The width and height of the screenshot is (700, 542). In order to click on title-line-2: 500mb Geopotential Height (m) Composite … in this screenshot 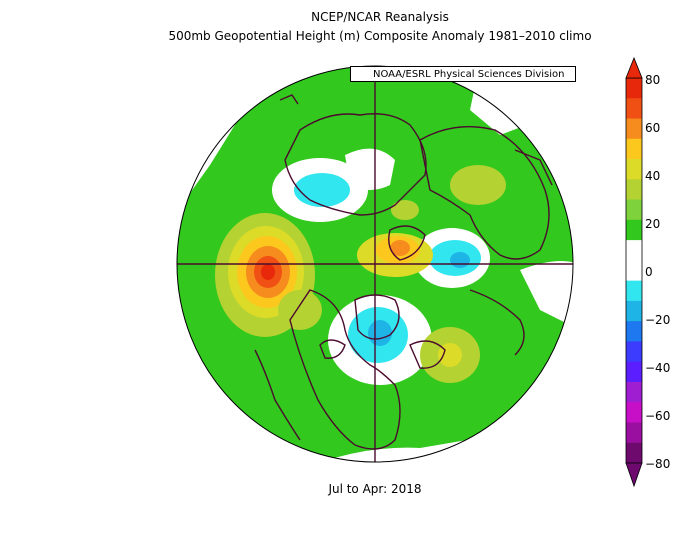, I will do `click(380, 36)`.